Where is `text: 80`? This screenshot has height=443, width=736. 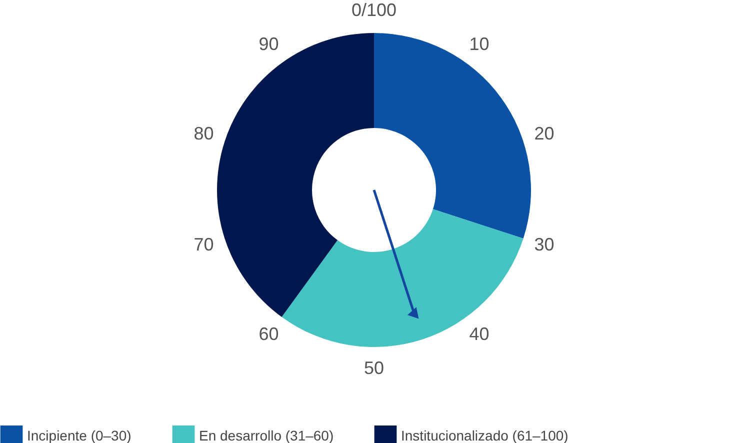 text: 80 is located at coordinates (204, 134).